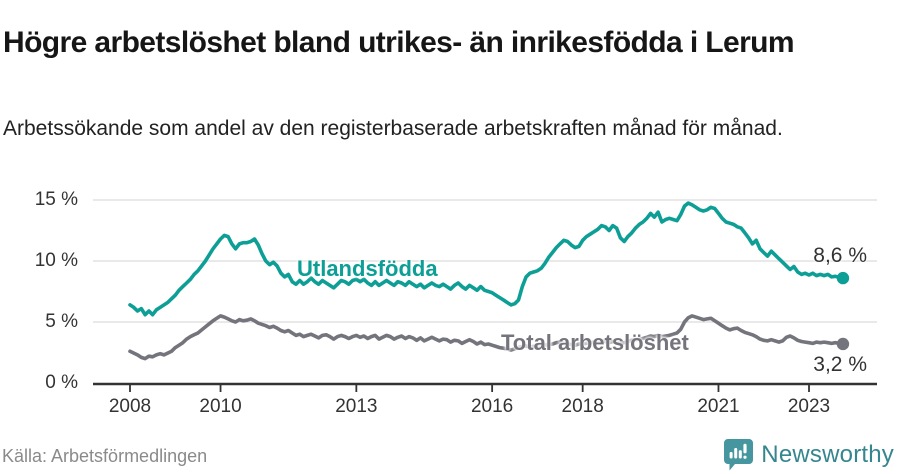 Image resolution: width=900 pixels, height=474 pixels. What do you see at coordinates (843, 278) in the screenshot?
I see `utlandsfodda-end-dot` at bounding box center [843, 278].